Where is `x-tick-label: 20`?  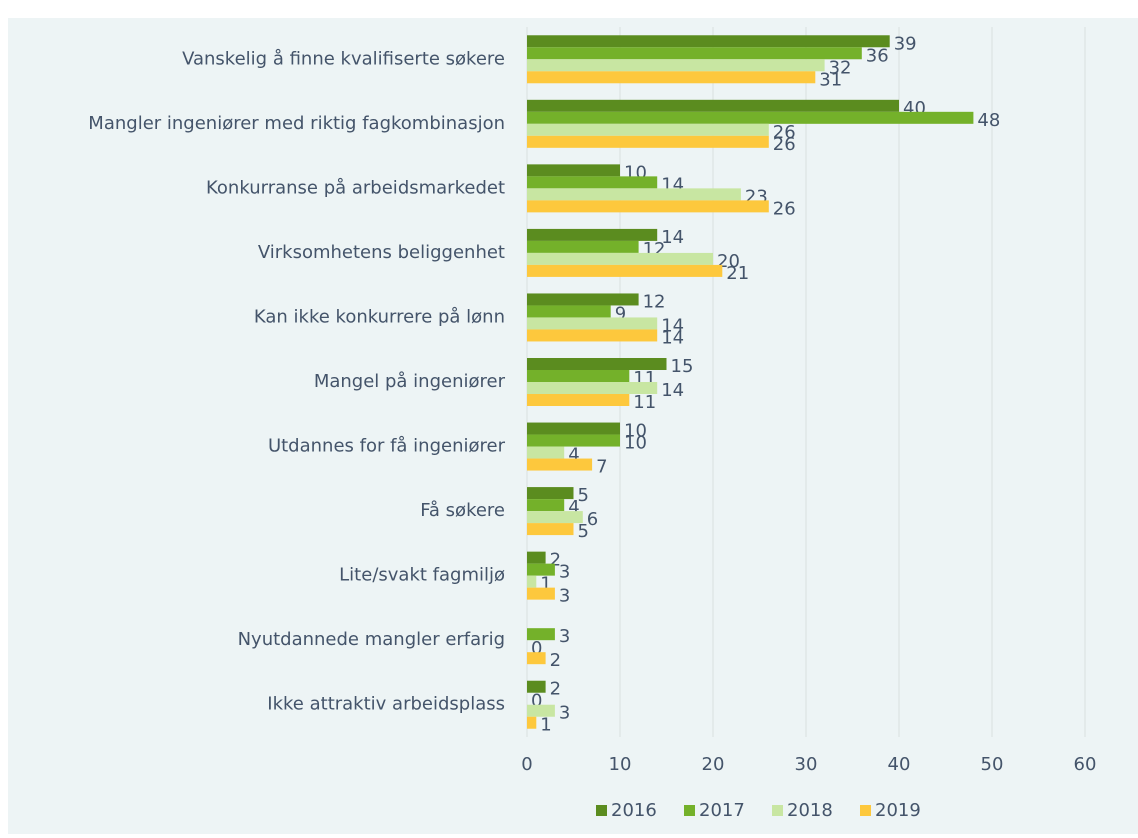
x-tick-label: 20 is located at coordinates (713, 764).